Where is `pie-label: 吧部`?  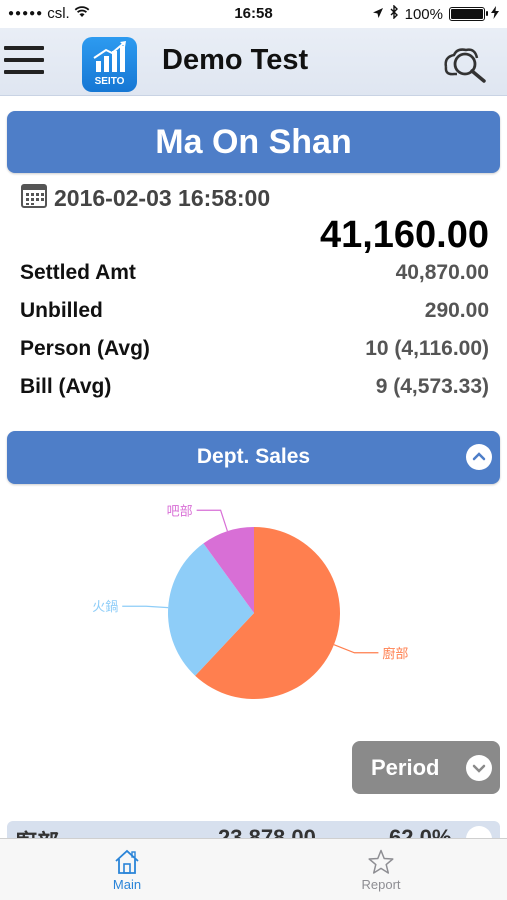
pie-label: 吧部 is located at coordinates (180, 511).